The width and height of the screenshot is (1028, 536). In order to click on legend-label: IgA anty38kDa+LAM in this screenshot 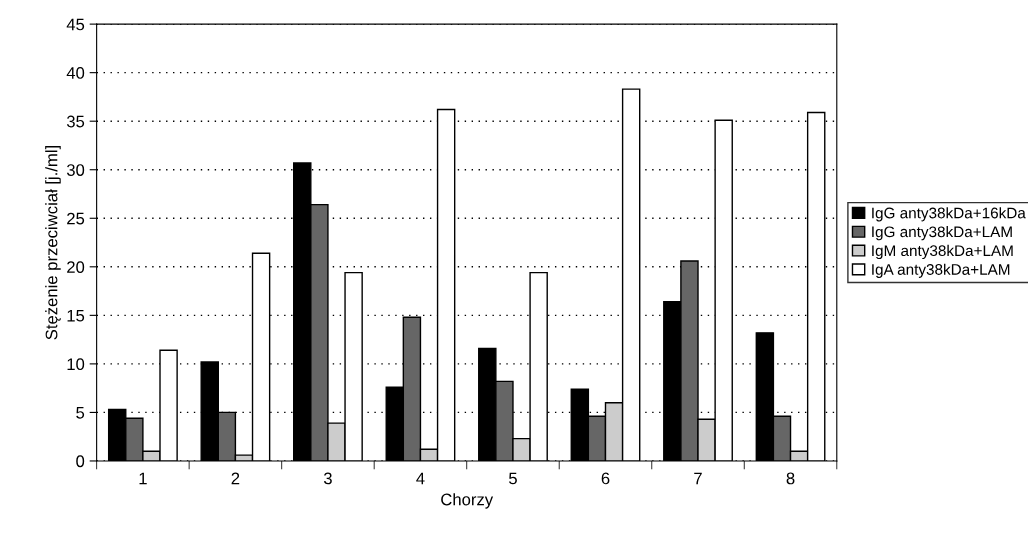, I will do `click(941, 270)`.